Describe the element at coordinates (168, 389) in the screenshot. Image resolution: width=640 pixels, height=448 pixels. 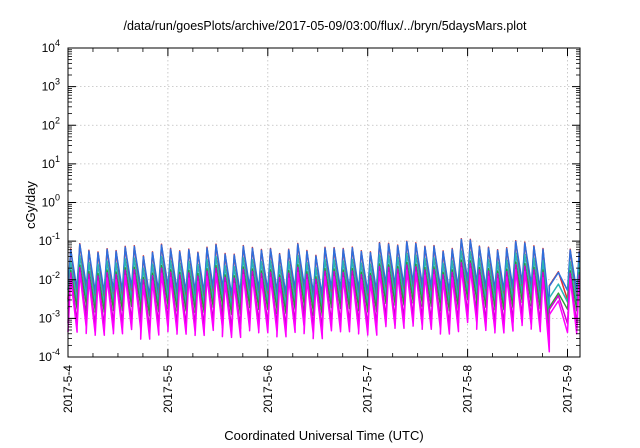
I see `x-tick-label: 2017-5-5` at that location.